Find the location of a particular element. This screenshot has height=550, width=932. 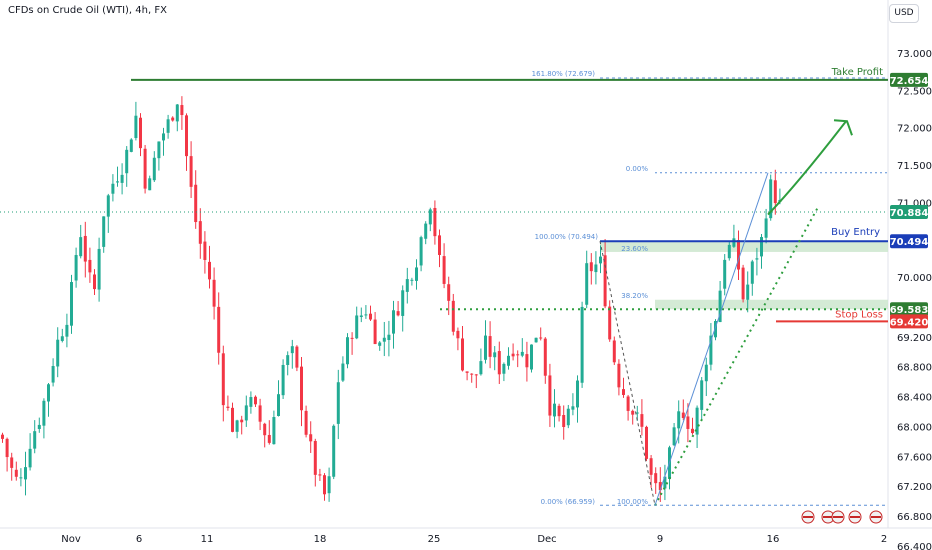

price-tick-label: 70.000 is located at coordinates (914, 278).